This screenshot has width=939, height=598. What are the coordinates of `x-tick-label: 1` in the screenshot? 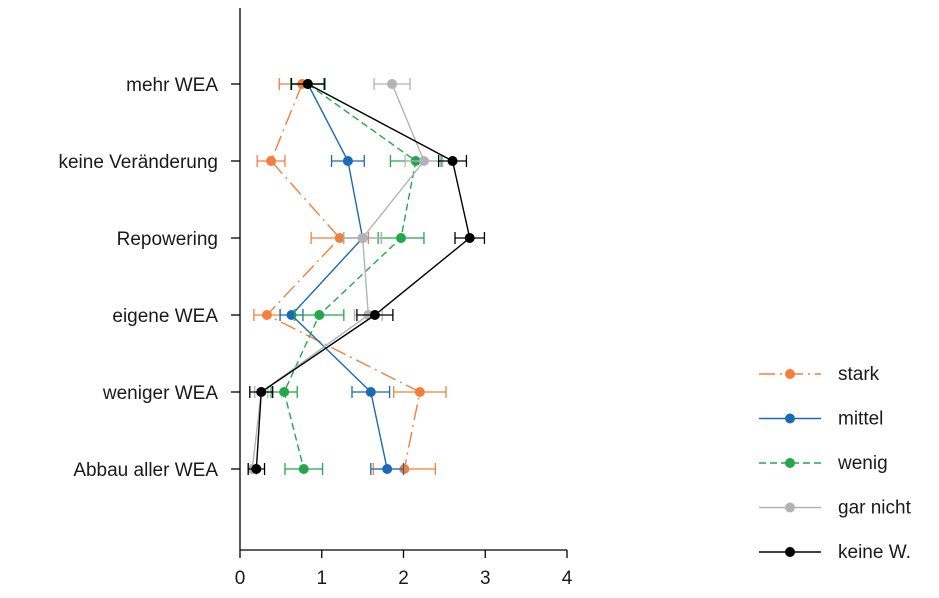 It's located at (321, 578).